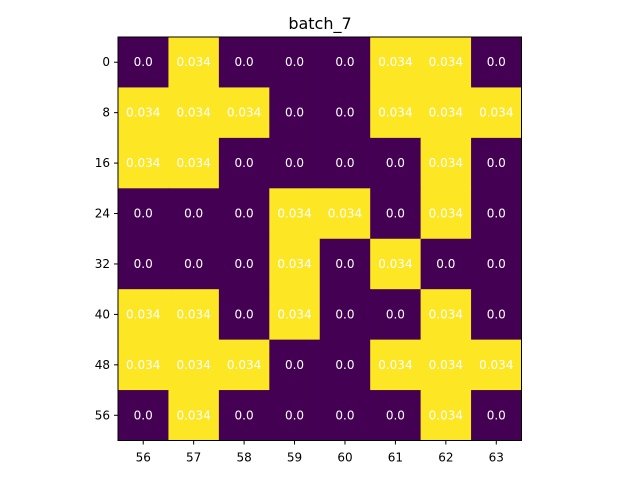 The height and width of the screenshot is (480, 640). I want to click on y-axis: 0 8 16 24 32 40 48 56, so click(106, 238).